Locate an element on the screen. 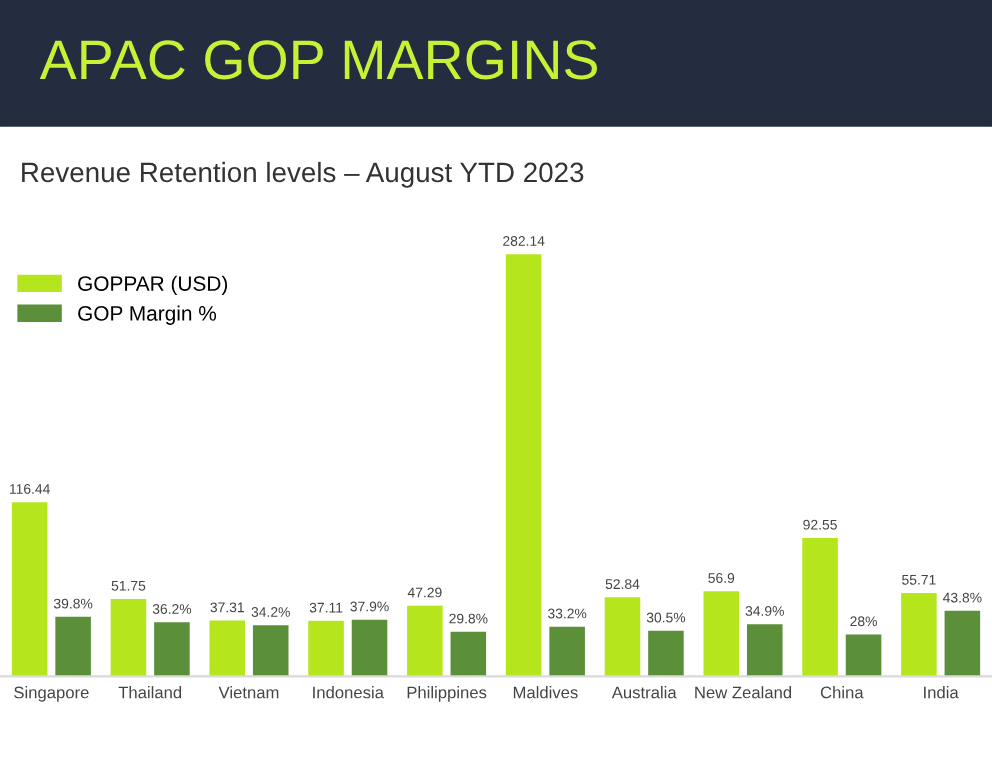 The image size is (992, 760). x-tick-label: Australia is located at coordinates (644, 692).